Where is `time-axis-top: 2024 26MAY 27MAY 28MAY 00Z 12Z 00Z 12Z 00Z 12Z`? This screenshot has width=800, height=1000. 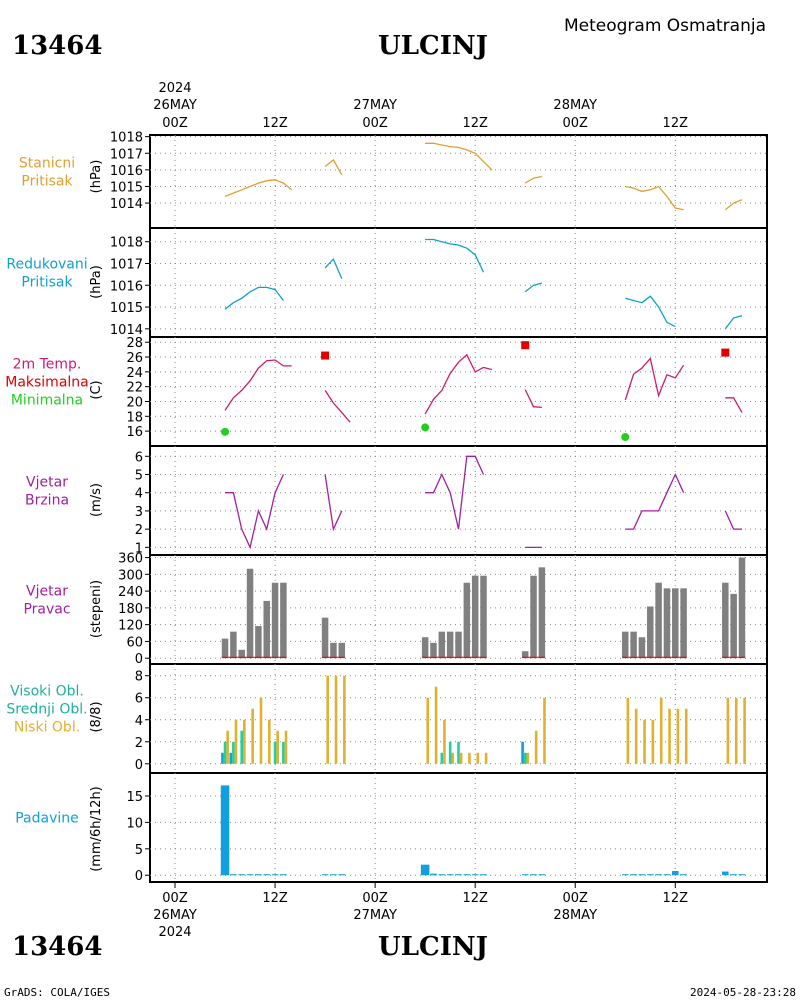
time-axis-top: 2024 26MAY 27MAY 28MAY 00Z 12Z 00Z 12Z 00Z 12Z is located at coordinates (458, 108).